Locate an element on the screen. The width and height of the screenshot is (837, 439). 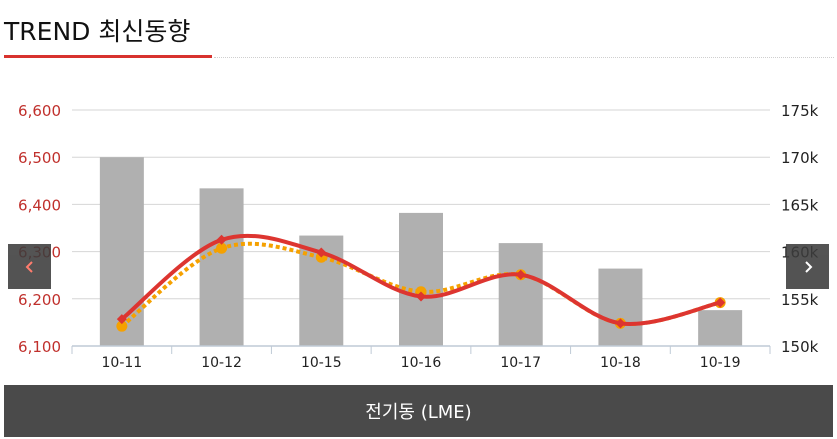
title-underline is located at coordinates (108, 56).